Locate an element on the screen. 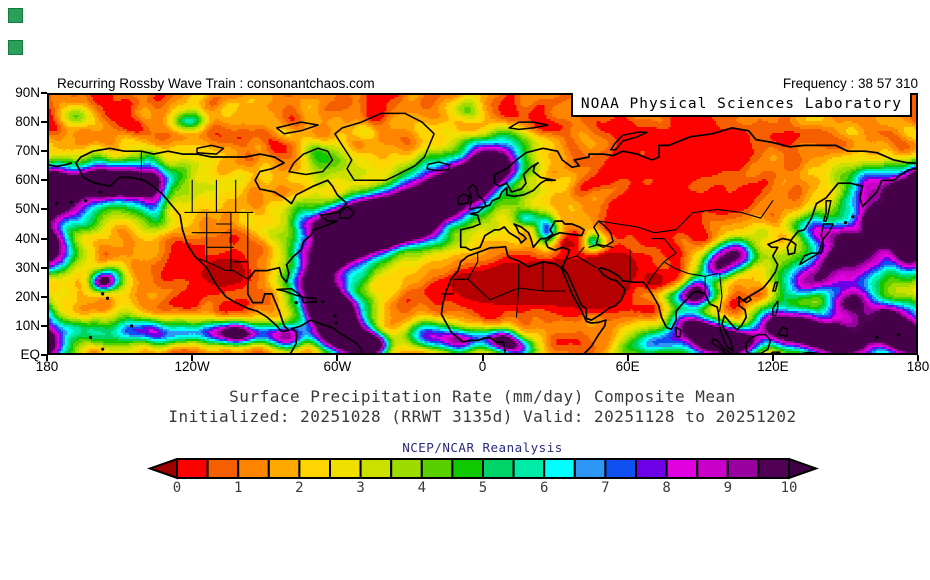 This screenshot has width=930, height=580. x-axis-label: 60W is located at coordinates (337, 366).